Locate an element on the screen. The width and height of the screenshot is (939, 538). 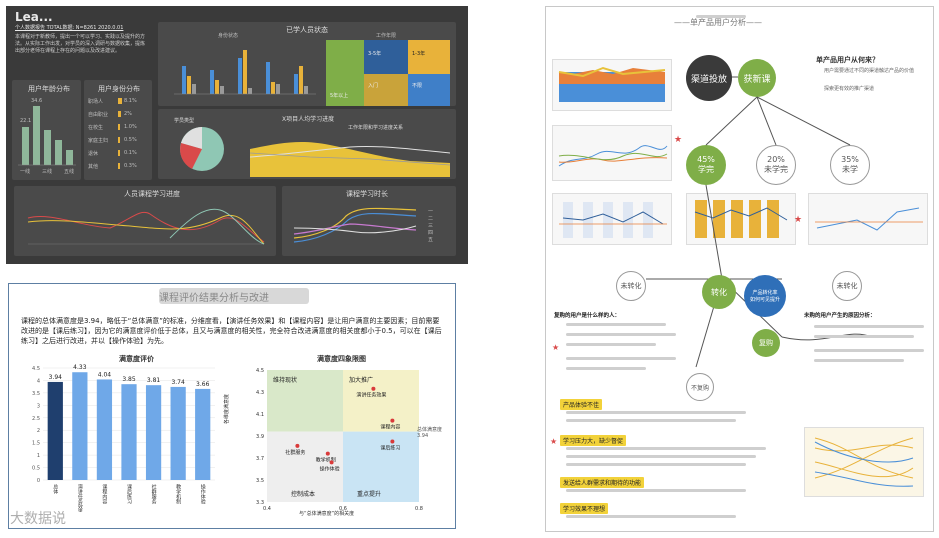
doc-title: ——单产品用户分析—— is located at coordinates (718, 22).